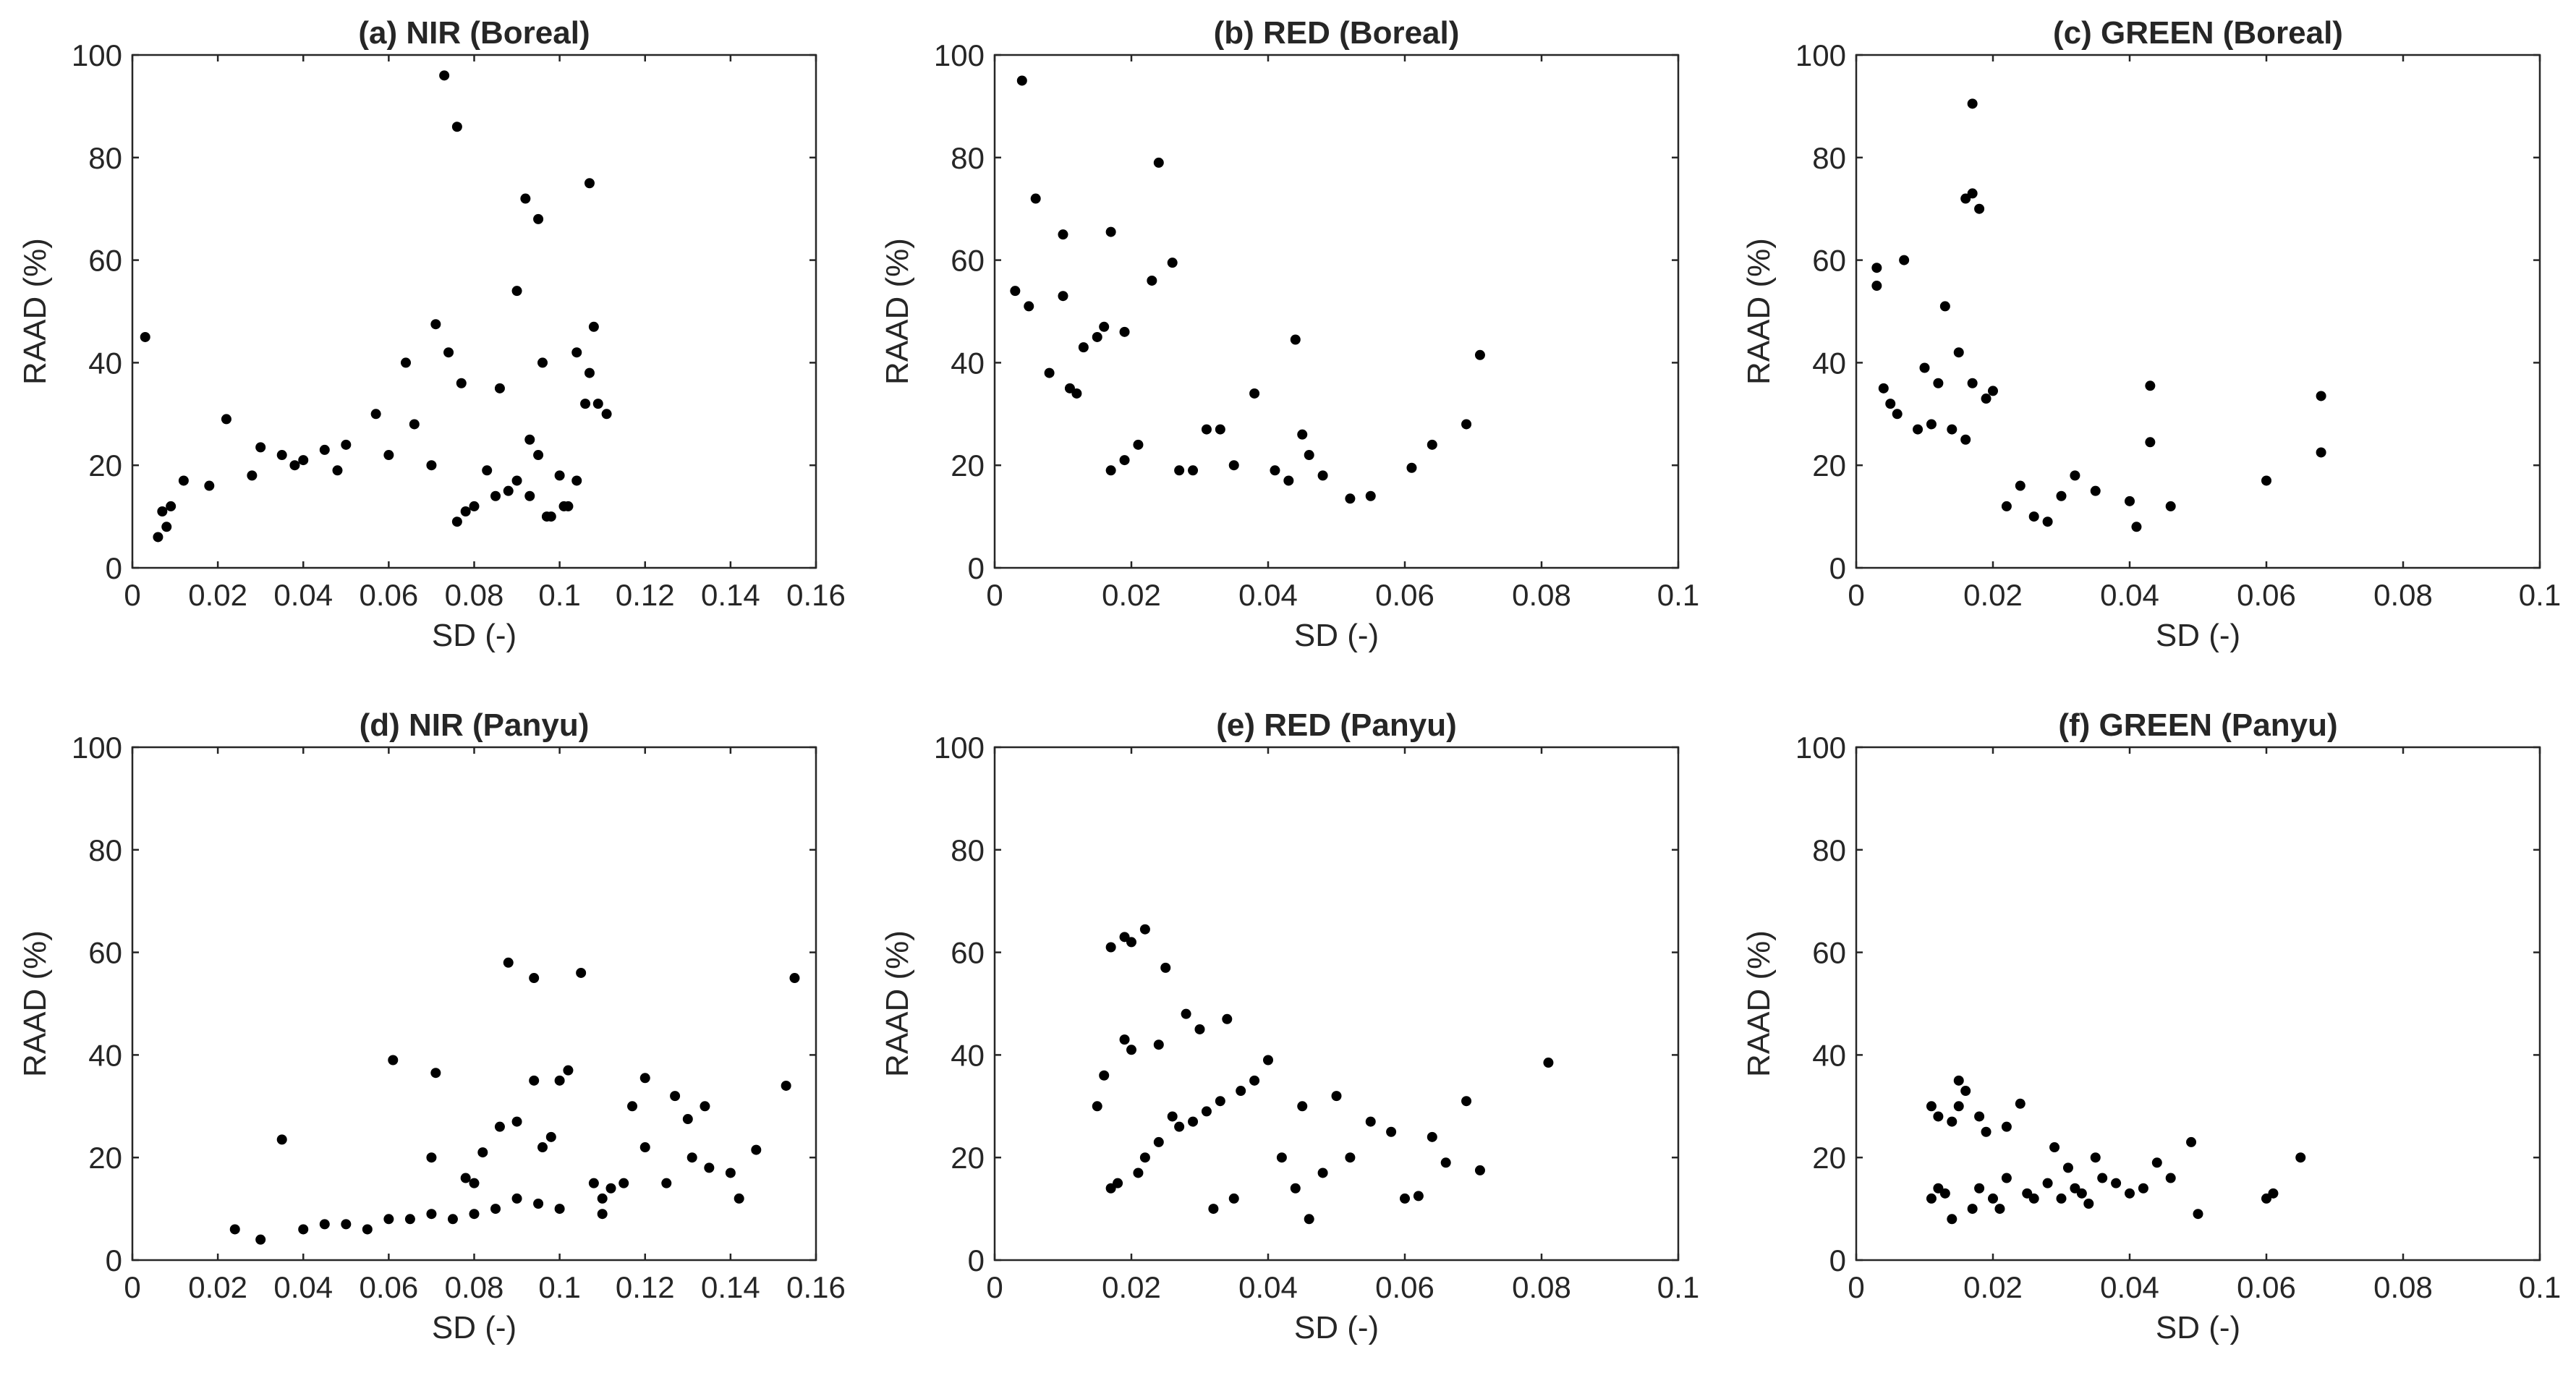 The width and height of the screenshot is (2576, 1378). What do you see at coordinates (1829, 158) in the screenshot?
I see `y-tick-label: 80` at bounding box center [1829, 158].